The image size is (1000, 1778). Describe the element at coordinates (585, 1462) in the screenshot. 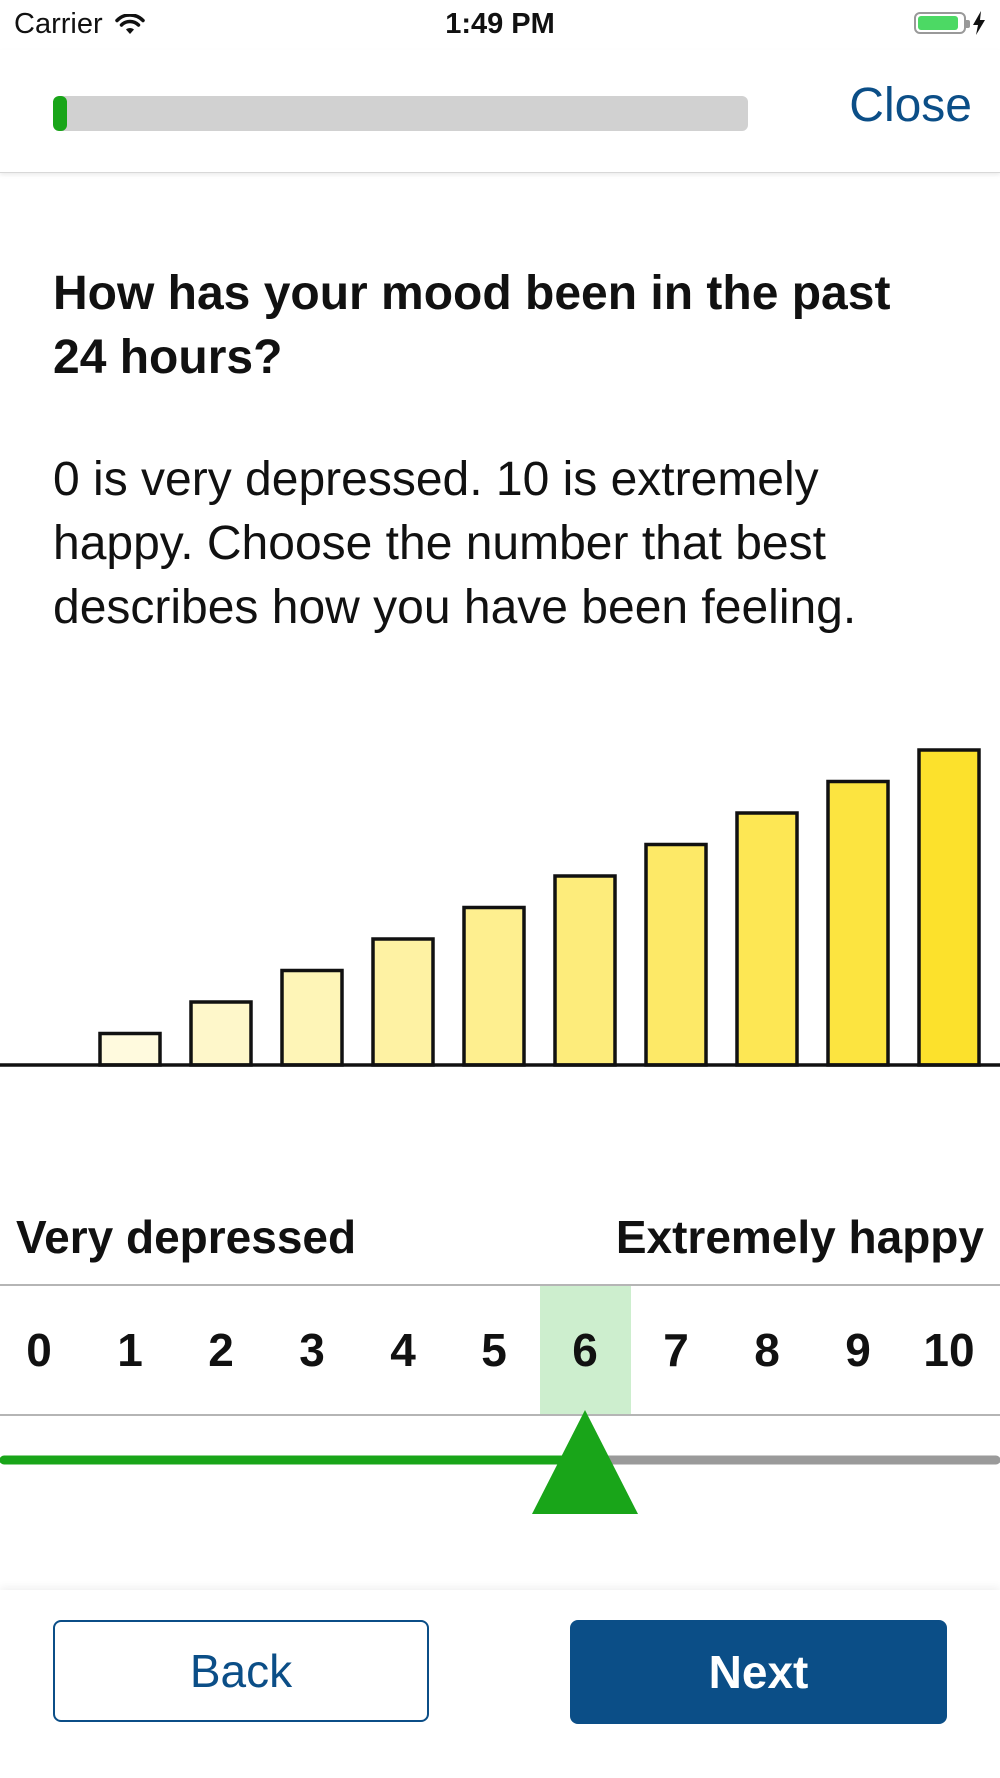

I see `slider-thumb` at that location.